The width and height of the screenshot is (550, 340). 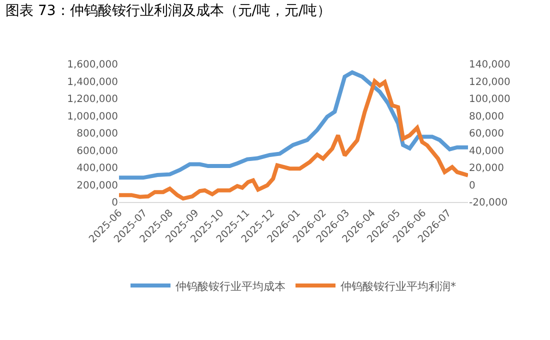 What do you see at coordinates (92, 82) in the screenshot?
I see `y-tick-label: 1,400,000` at bounding box center [92, 82].